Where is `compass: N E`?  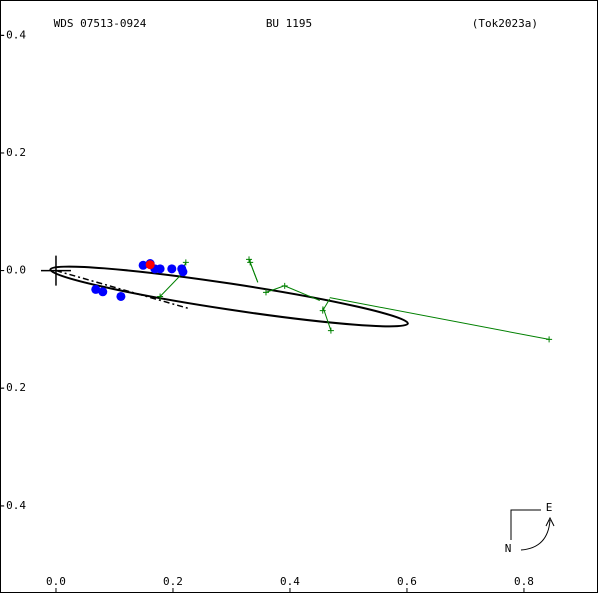
compass: N E is located at coordinates (530, 528).